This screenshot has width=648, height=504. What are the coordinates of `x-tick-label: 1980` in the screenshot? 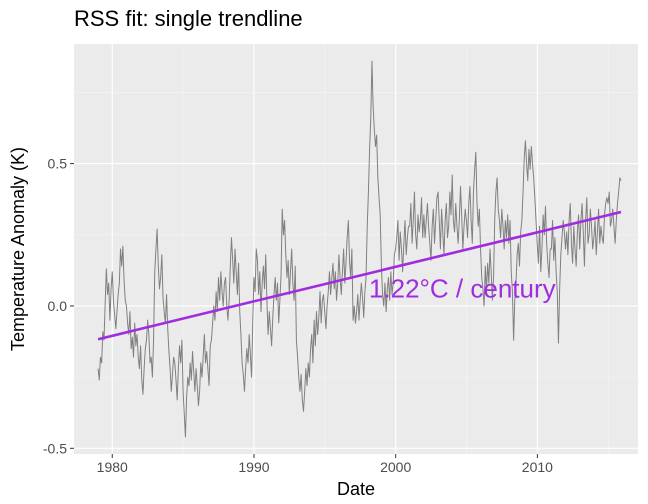 It's located at (112, 467).